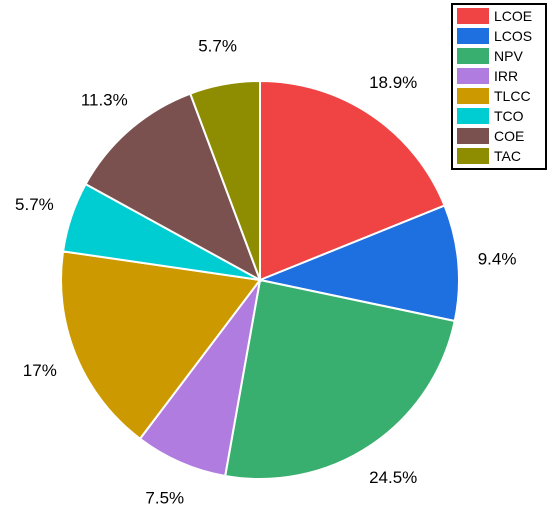 The image size is (550, 506). What do you see at coordinates (173, 187) in the screenshot?
I see `pie-slice-coe` at bounding box center [173, 187].